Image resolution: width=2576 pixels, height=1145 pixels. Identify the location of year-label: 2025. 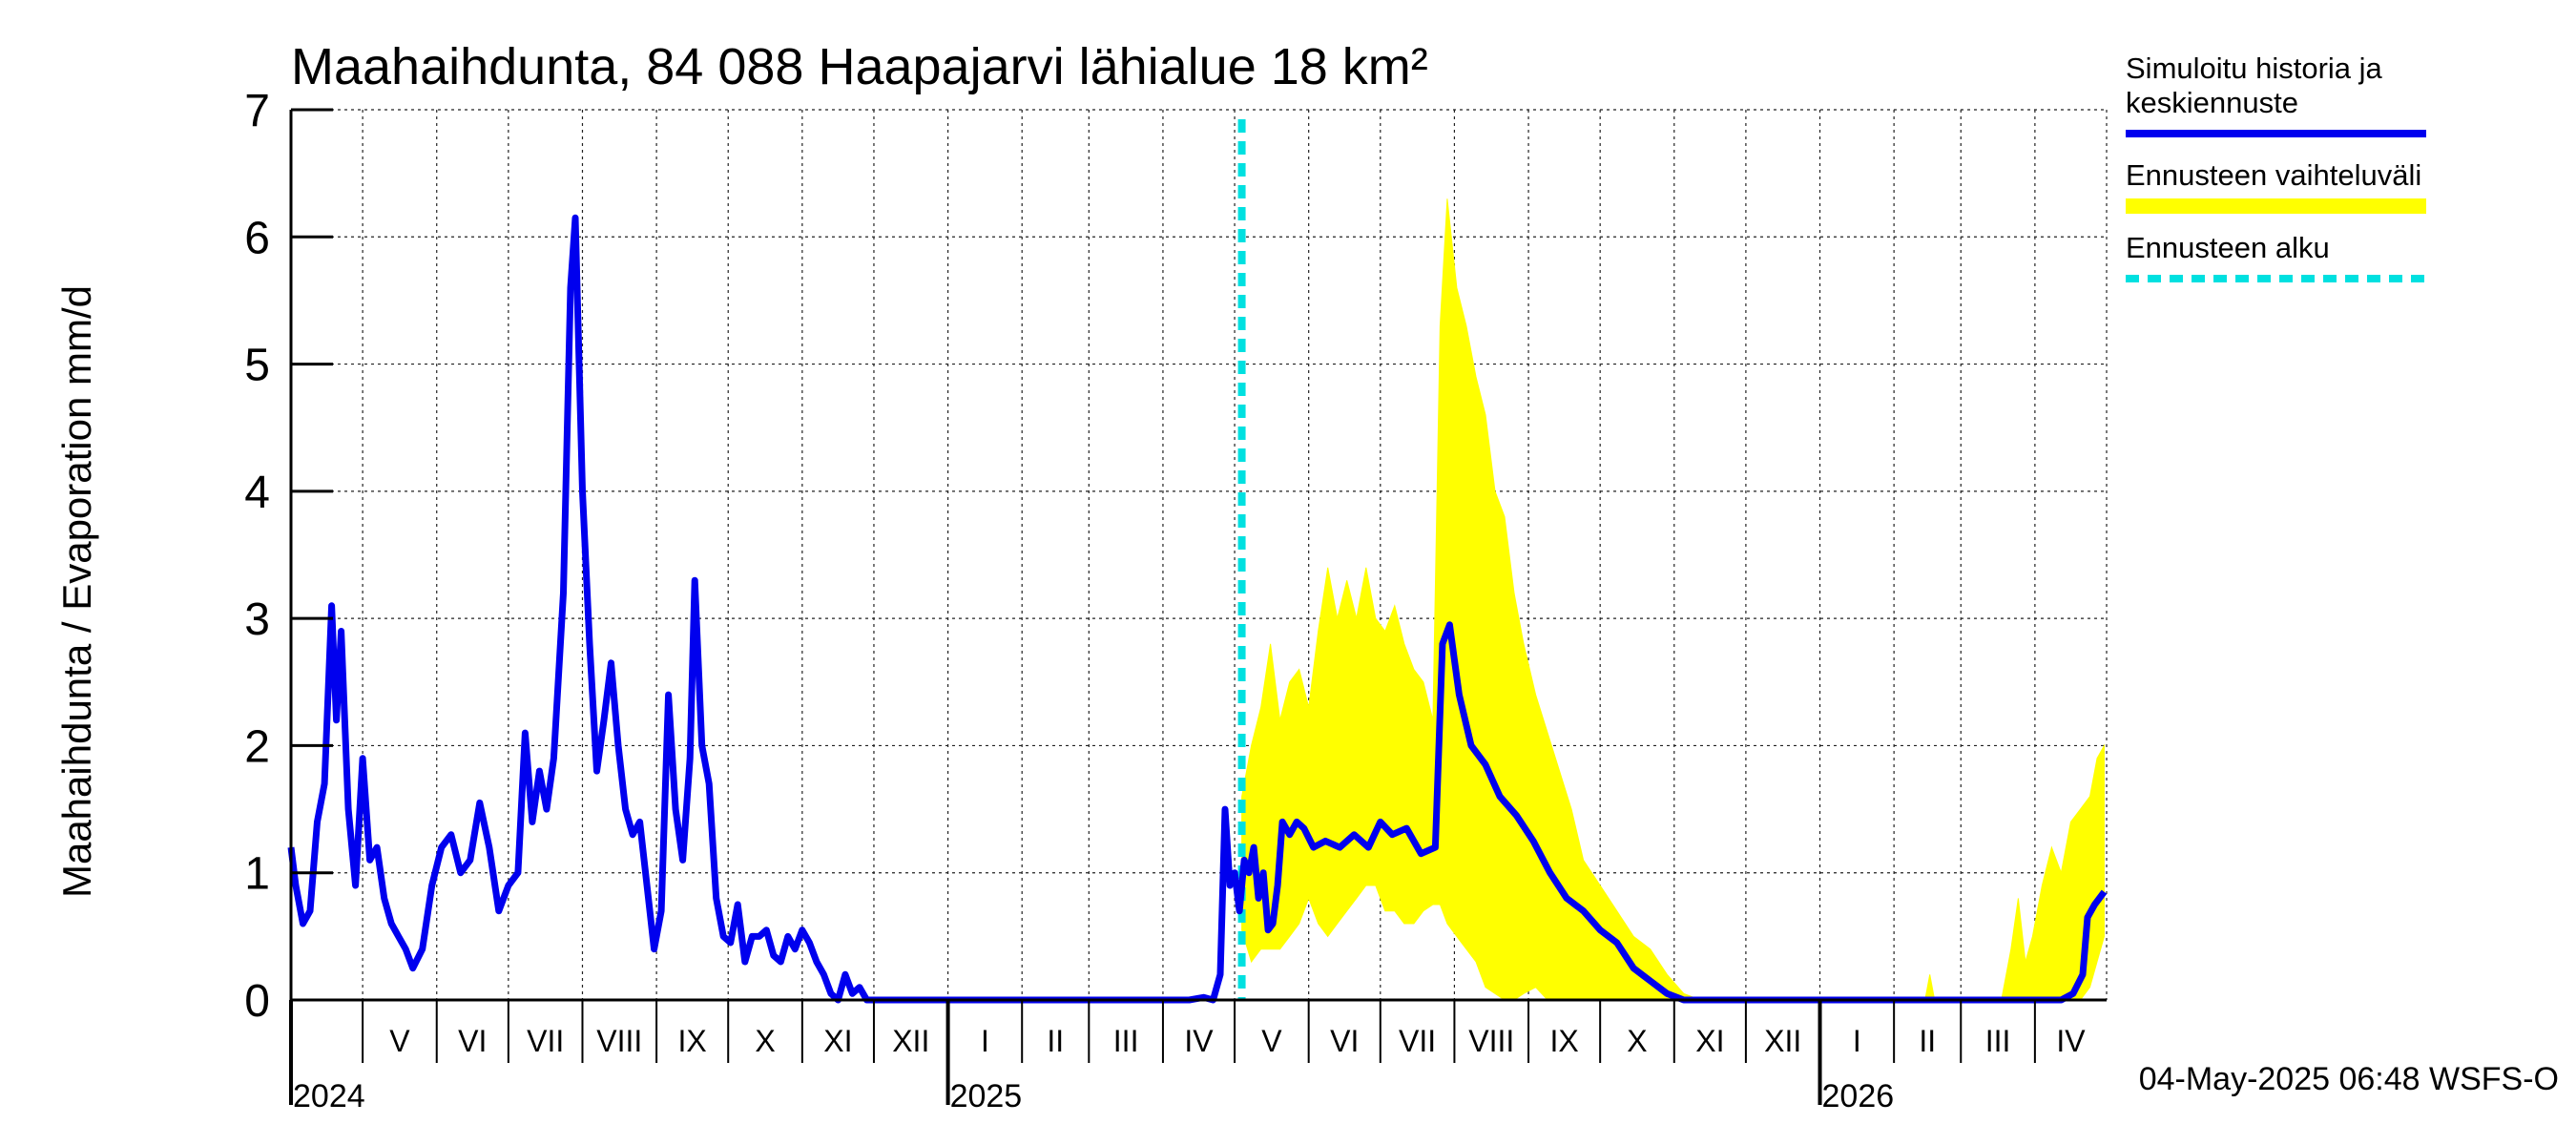
(986, 1096).